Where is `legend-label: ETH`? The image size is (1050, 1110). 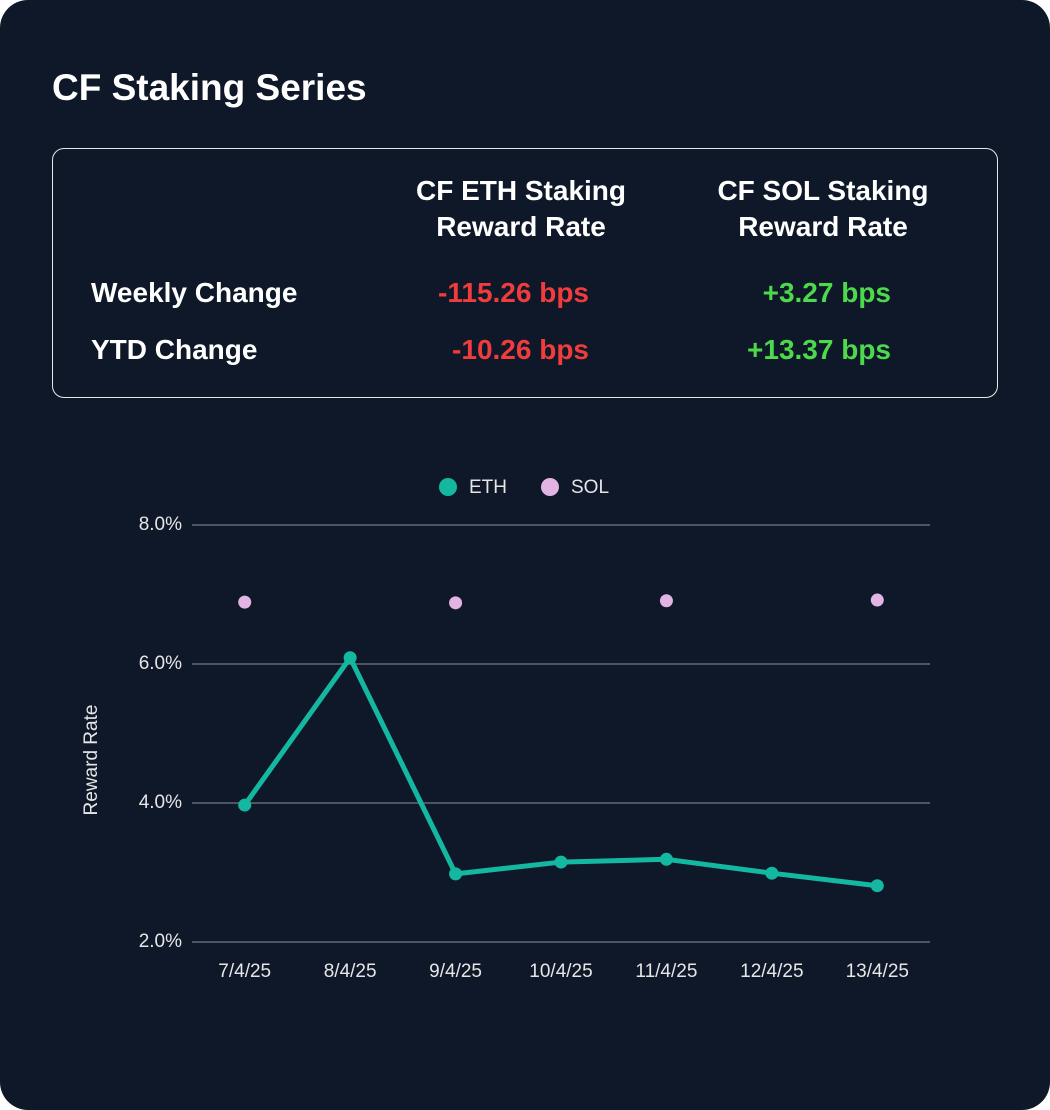
legend-label: ETH is located at coordinates (488, 487).